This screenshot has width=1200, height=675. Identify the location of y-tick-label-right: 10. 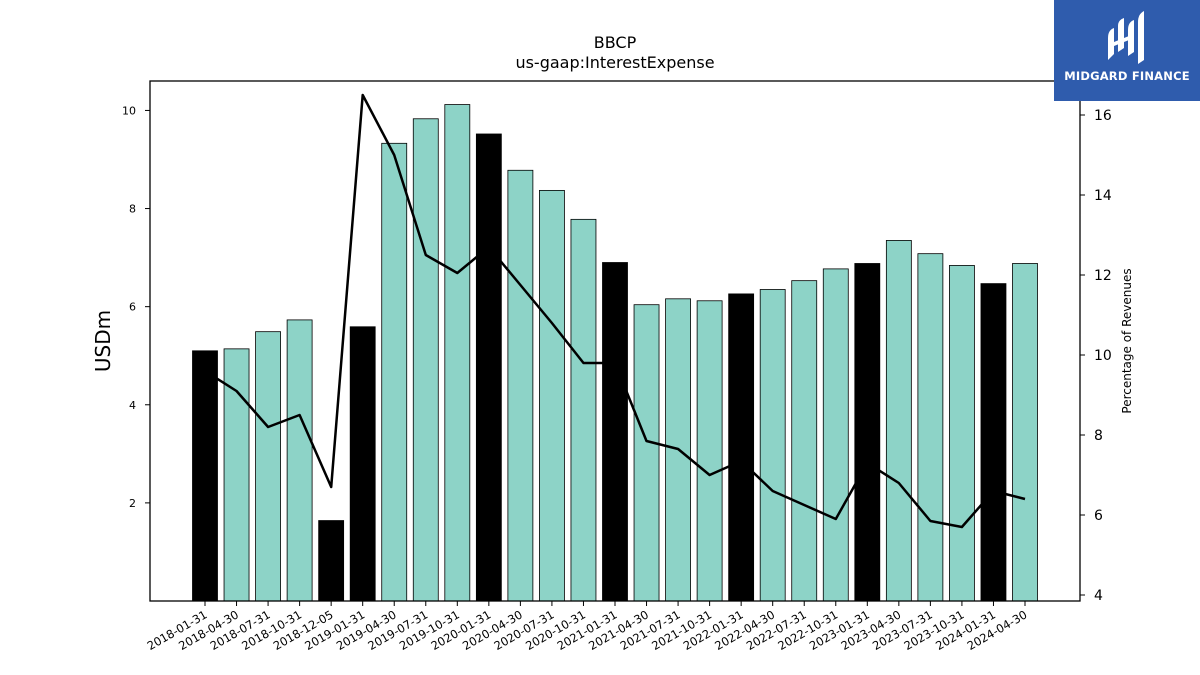
(1103, 356).